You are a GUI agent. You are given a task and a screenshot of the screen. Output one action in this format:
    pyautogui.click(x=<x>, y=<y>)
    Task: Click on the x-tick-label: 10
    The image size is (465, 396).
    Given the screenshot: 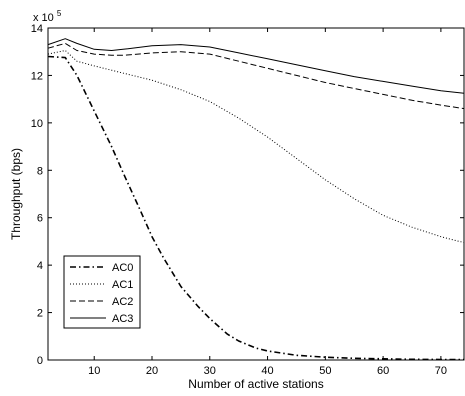 What is the action you would take?
    pyautogui.click(x=94, y=371)
    